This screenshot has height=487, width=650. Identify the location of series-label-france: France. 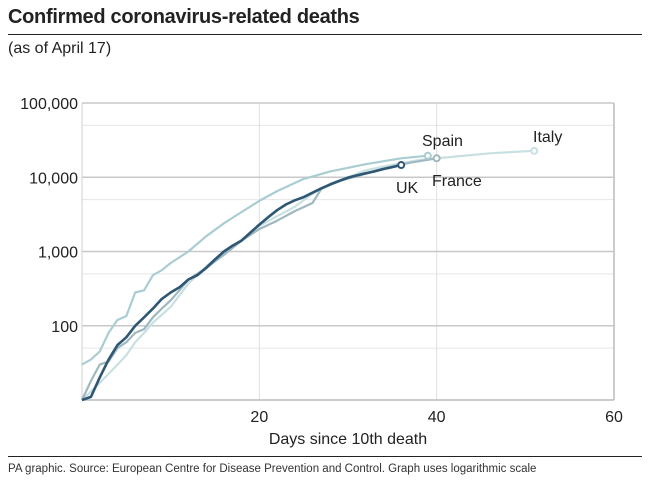
(457, 181).